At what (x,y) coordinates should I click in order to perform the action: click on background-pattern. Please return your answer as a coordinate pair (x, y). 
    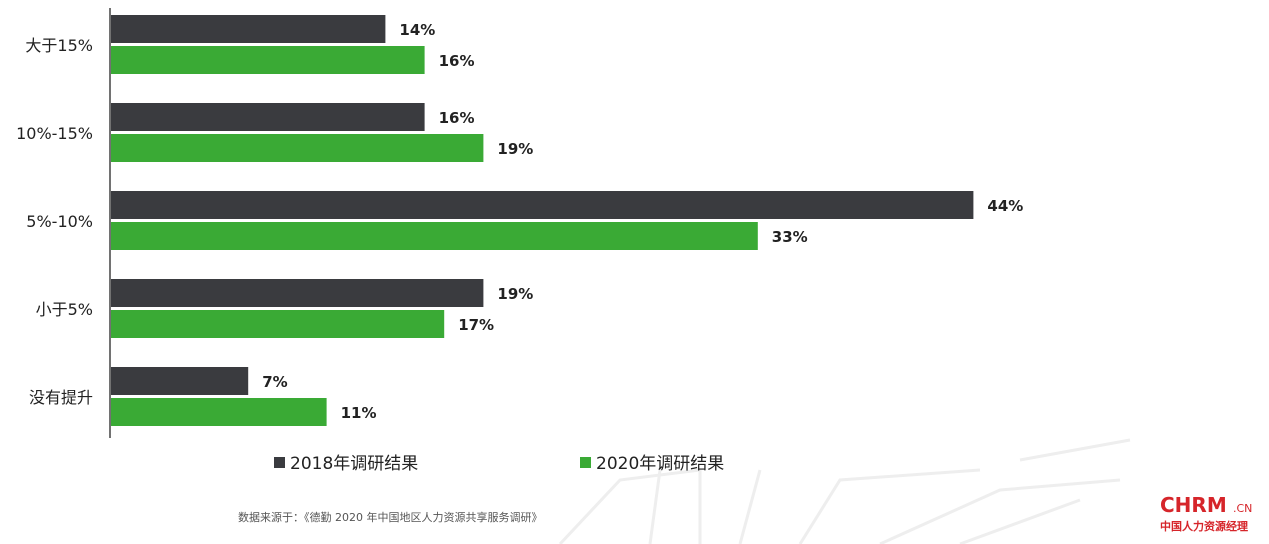
    Looking at the image, I should click on (844, 491).